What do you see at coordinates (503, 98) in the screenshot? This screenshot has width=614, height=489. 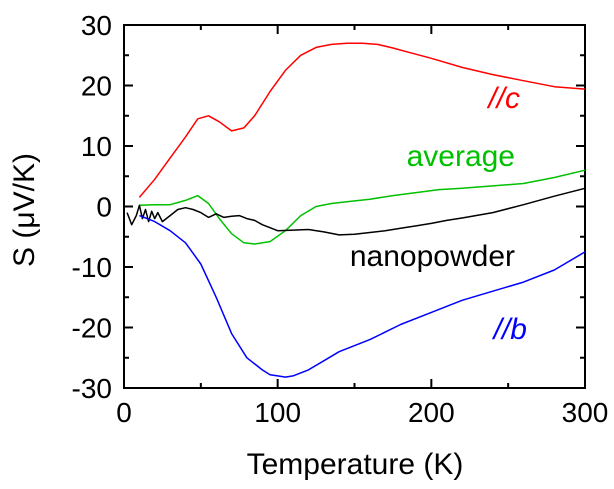 I see `series-label: //c` at bounding box center [503, 98].